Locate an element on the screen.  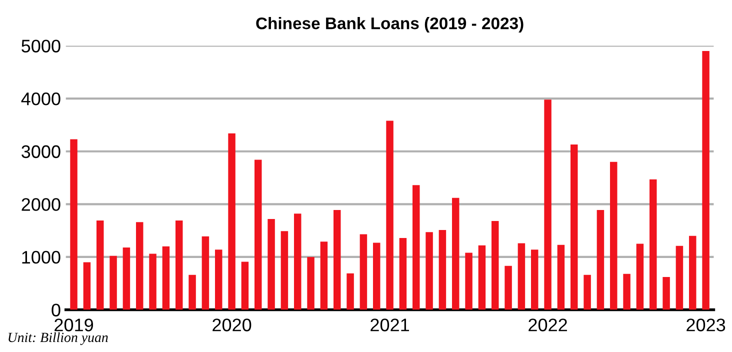
x-tick-label: 2020 is located at coordinates (232, 325).